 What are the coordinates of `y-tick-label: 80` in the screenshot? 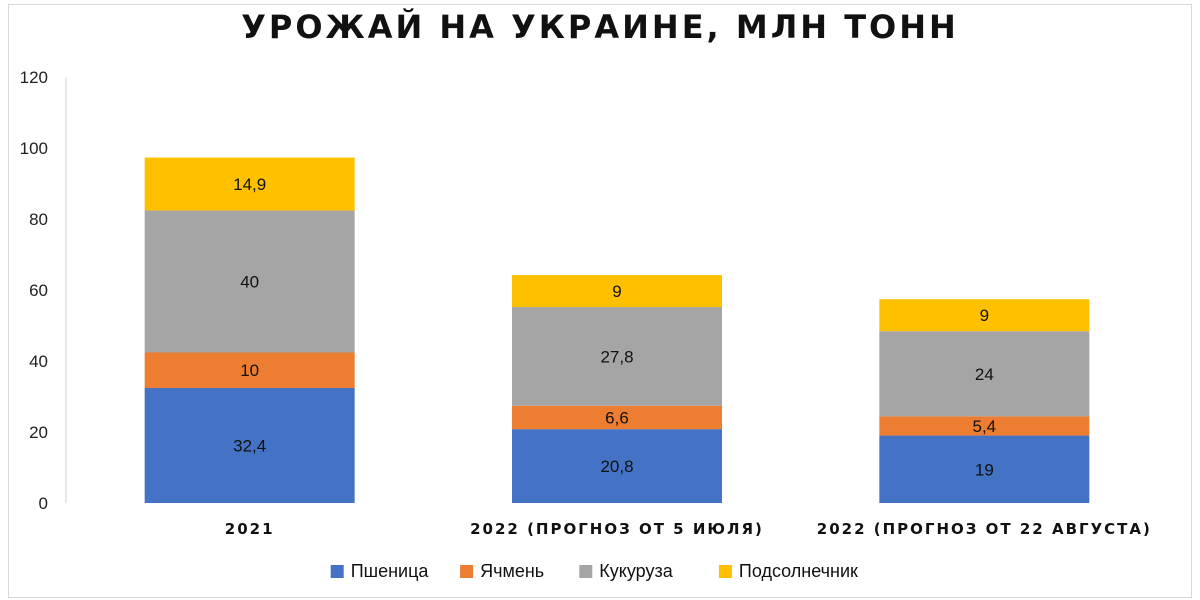 It's located at (38, 219).